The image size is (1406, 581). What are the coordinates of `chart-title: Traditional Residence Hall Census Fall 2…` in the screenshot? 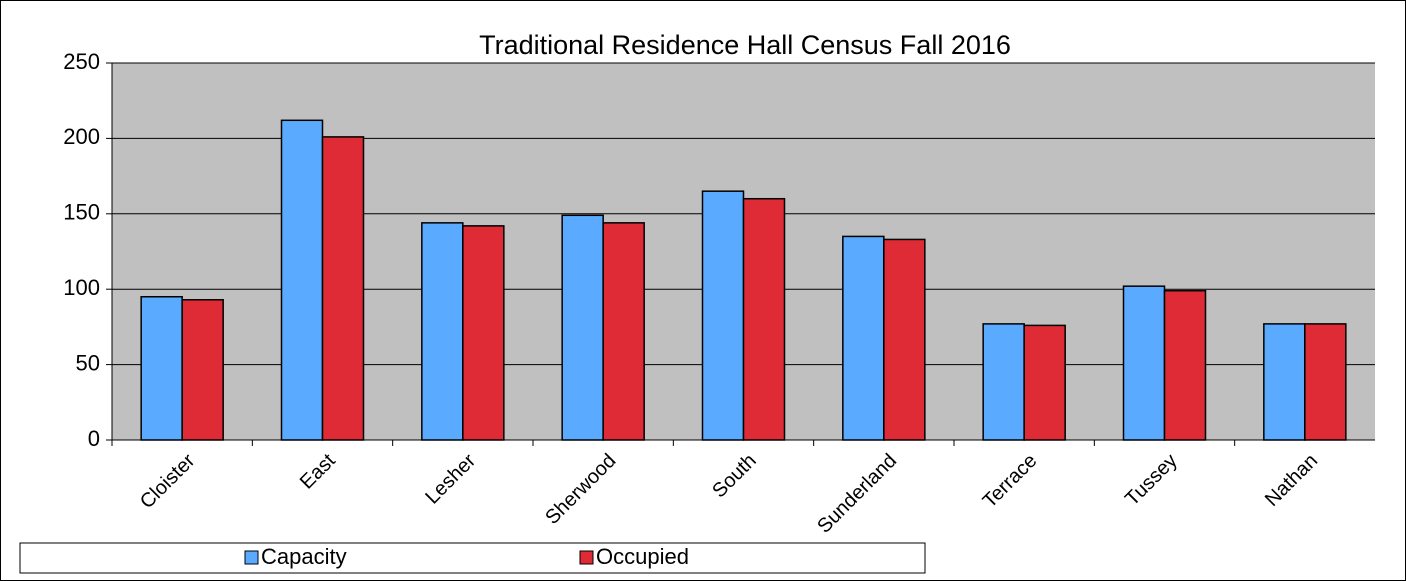 It's located at (745, 45).